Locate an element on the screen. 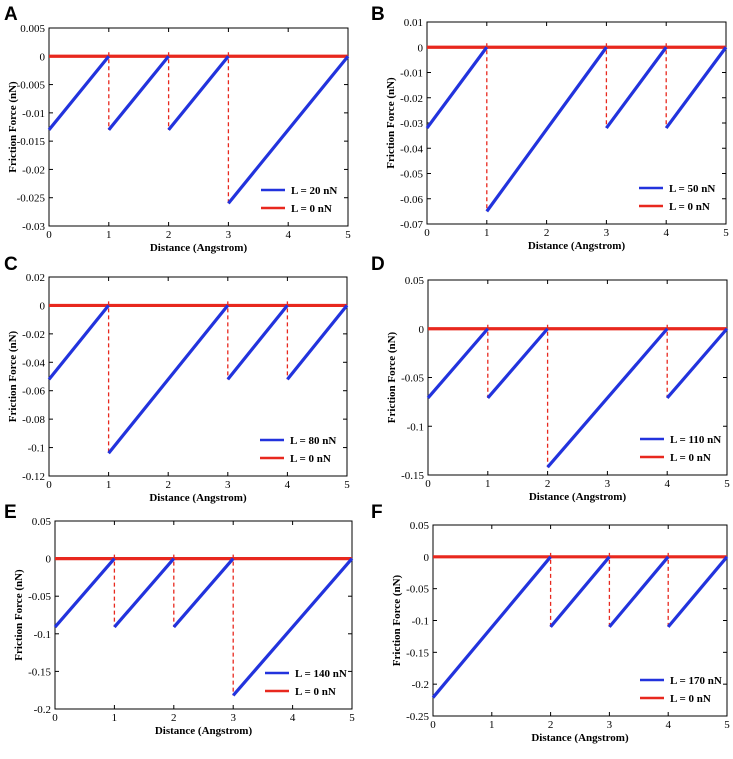  legend-label-load: L = 110 nN is located at coordinates (695, 440).